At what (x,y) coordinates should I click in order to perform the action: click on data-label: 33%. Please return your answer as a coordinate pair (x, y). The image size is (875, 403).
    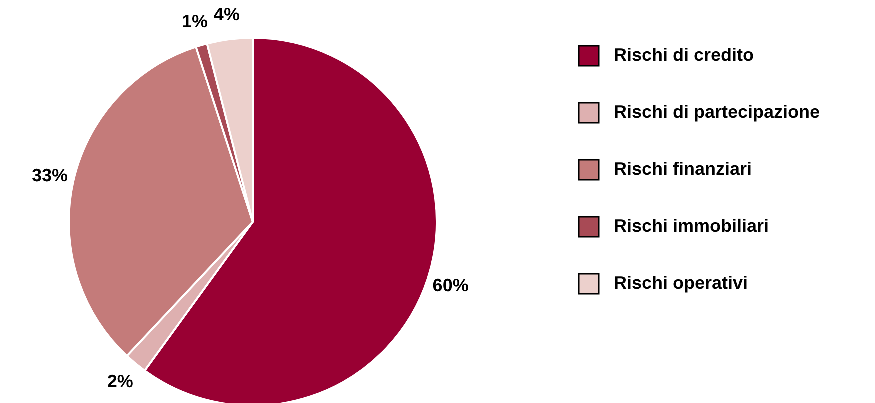
    Looking at the image, I should click on (50, 176).